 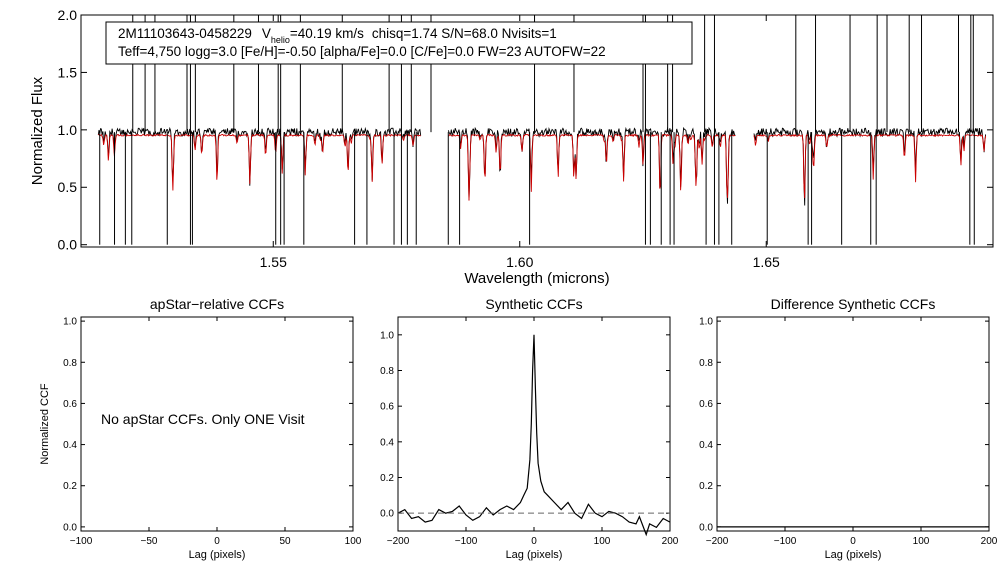 I want to click on chart-title: Synthetic CCFs, so click(x=533, y=304).